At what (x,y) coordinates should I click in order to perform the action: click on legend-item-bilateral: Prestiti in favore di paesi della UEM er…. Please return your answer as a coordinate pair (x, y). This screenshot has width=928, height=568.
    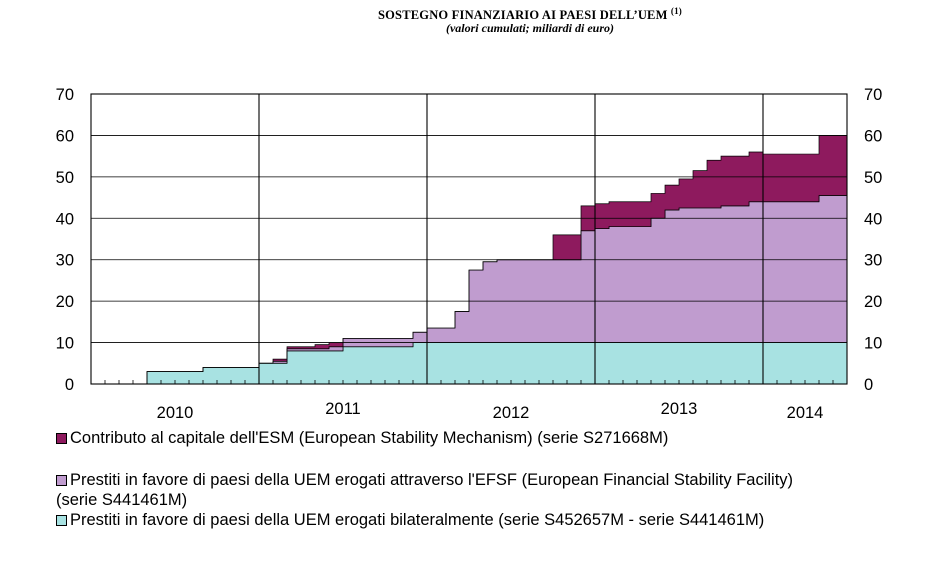
    Looking at the image, I should click on (410, 520).